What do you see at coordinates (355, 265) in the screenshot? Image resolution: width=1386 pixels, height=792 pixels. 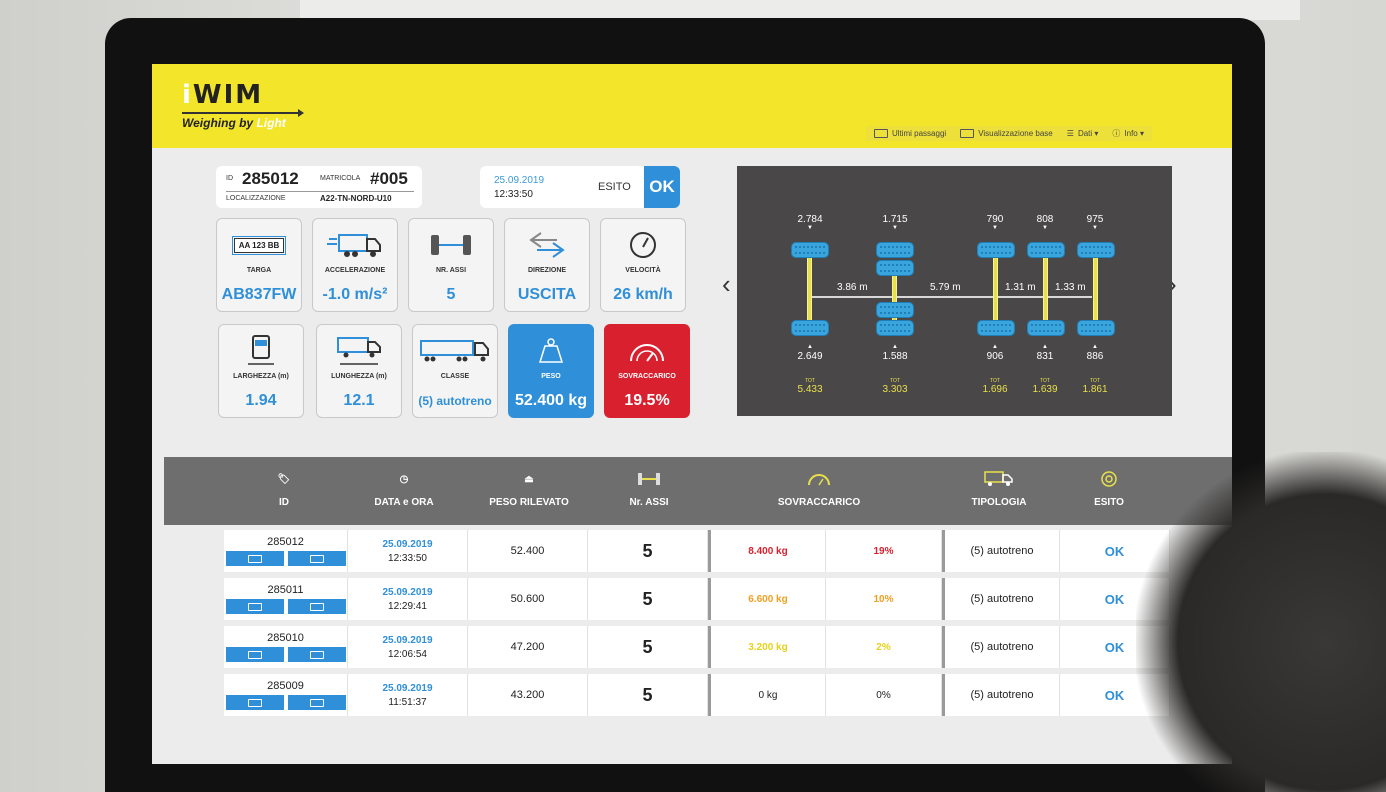 I see `tile-accelerazione: ACCELERAZIONE -1.0 m/s²` at bounding box center [355, 265].